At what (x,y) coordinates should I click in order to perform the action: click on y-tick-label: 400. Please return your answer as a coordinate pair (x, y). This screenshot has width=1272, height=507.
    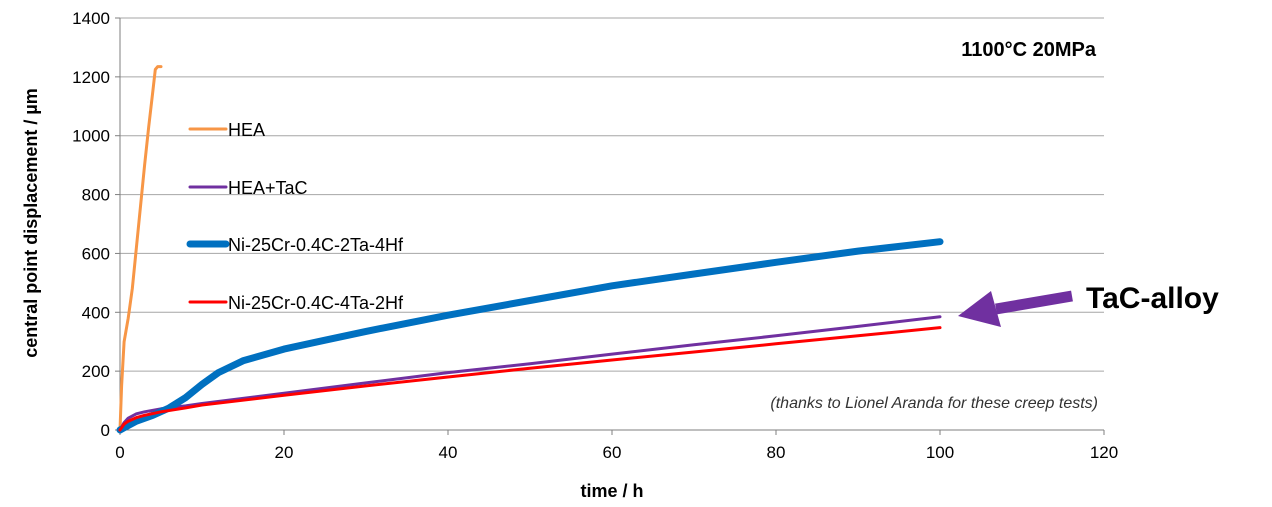
    Looking at the image, I should click on (96, 312).